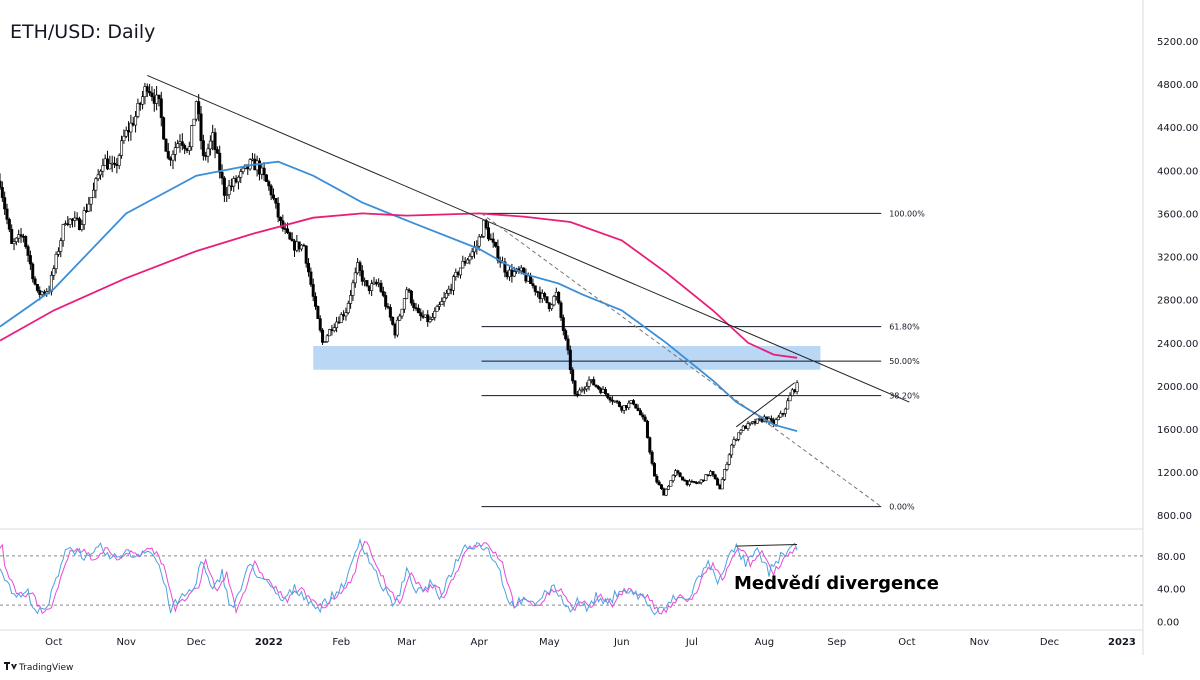 Image resolution: width=1200 pixels, height=680 pixels. What do you see at coordinates (1177, 42) in the screenshot?
I see `price-tick-label: 5200.00` at bounding box center [1177, 42].